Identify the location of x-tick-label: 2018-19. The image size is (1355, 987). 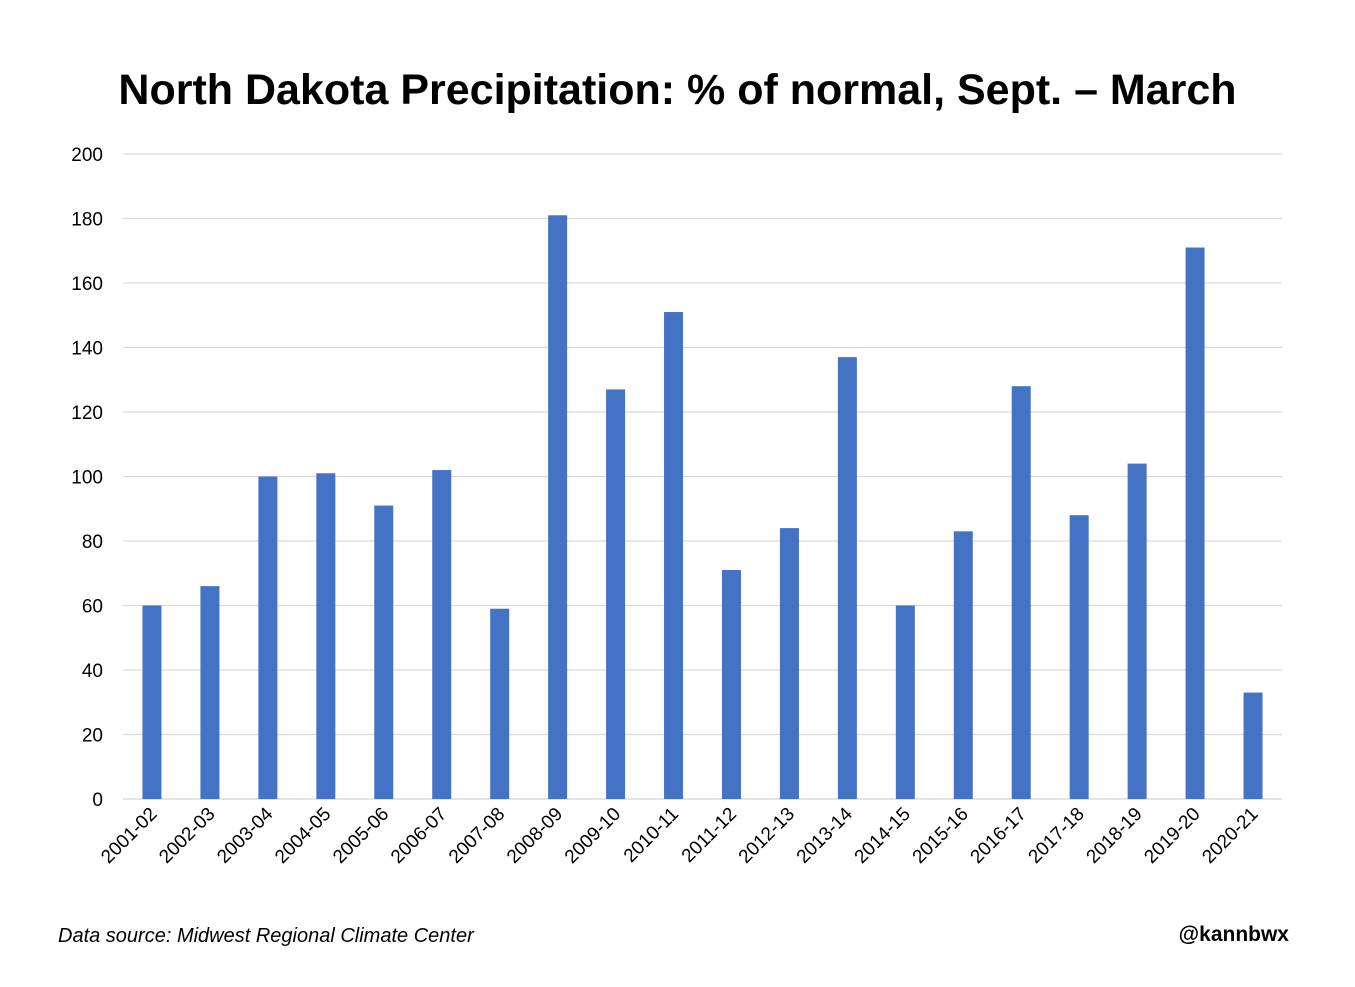
(1115, 836).